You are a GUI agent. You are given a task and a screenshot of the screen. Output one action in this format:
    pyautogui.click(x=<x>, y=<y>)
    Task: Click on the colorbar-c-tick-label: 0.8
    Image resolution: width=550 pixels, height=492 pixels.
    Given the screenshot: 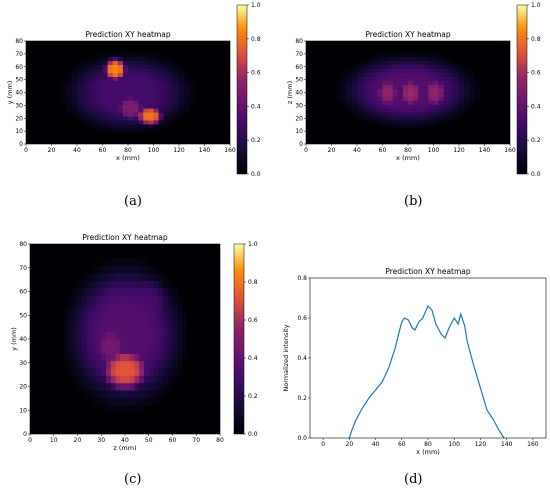 What is the action you would take?
    pyautogui.click(x=253, y=282)
    